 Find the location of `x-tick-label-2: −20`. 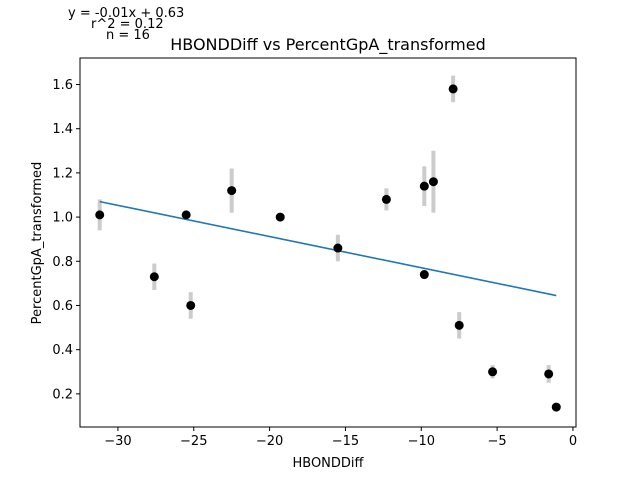

x-tick-label-2: −20 is located at coordinates (269, 441).